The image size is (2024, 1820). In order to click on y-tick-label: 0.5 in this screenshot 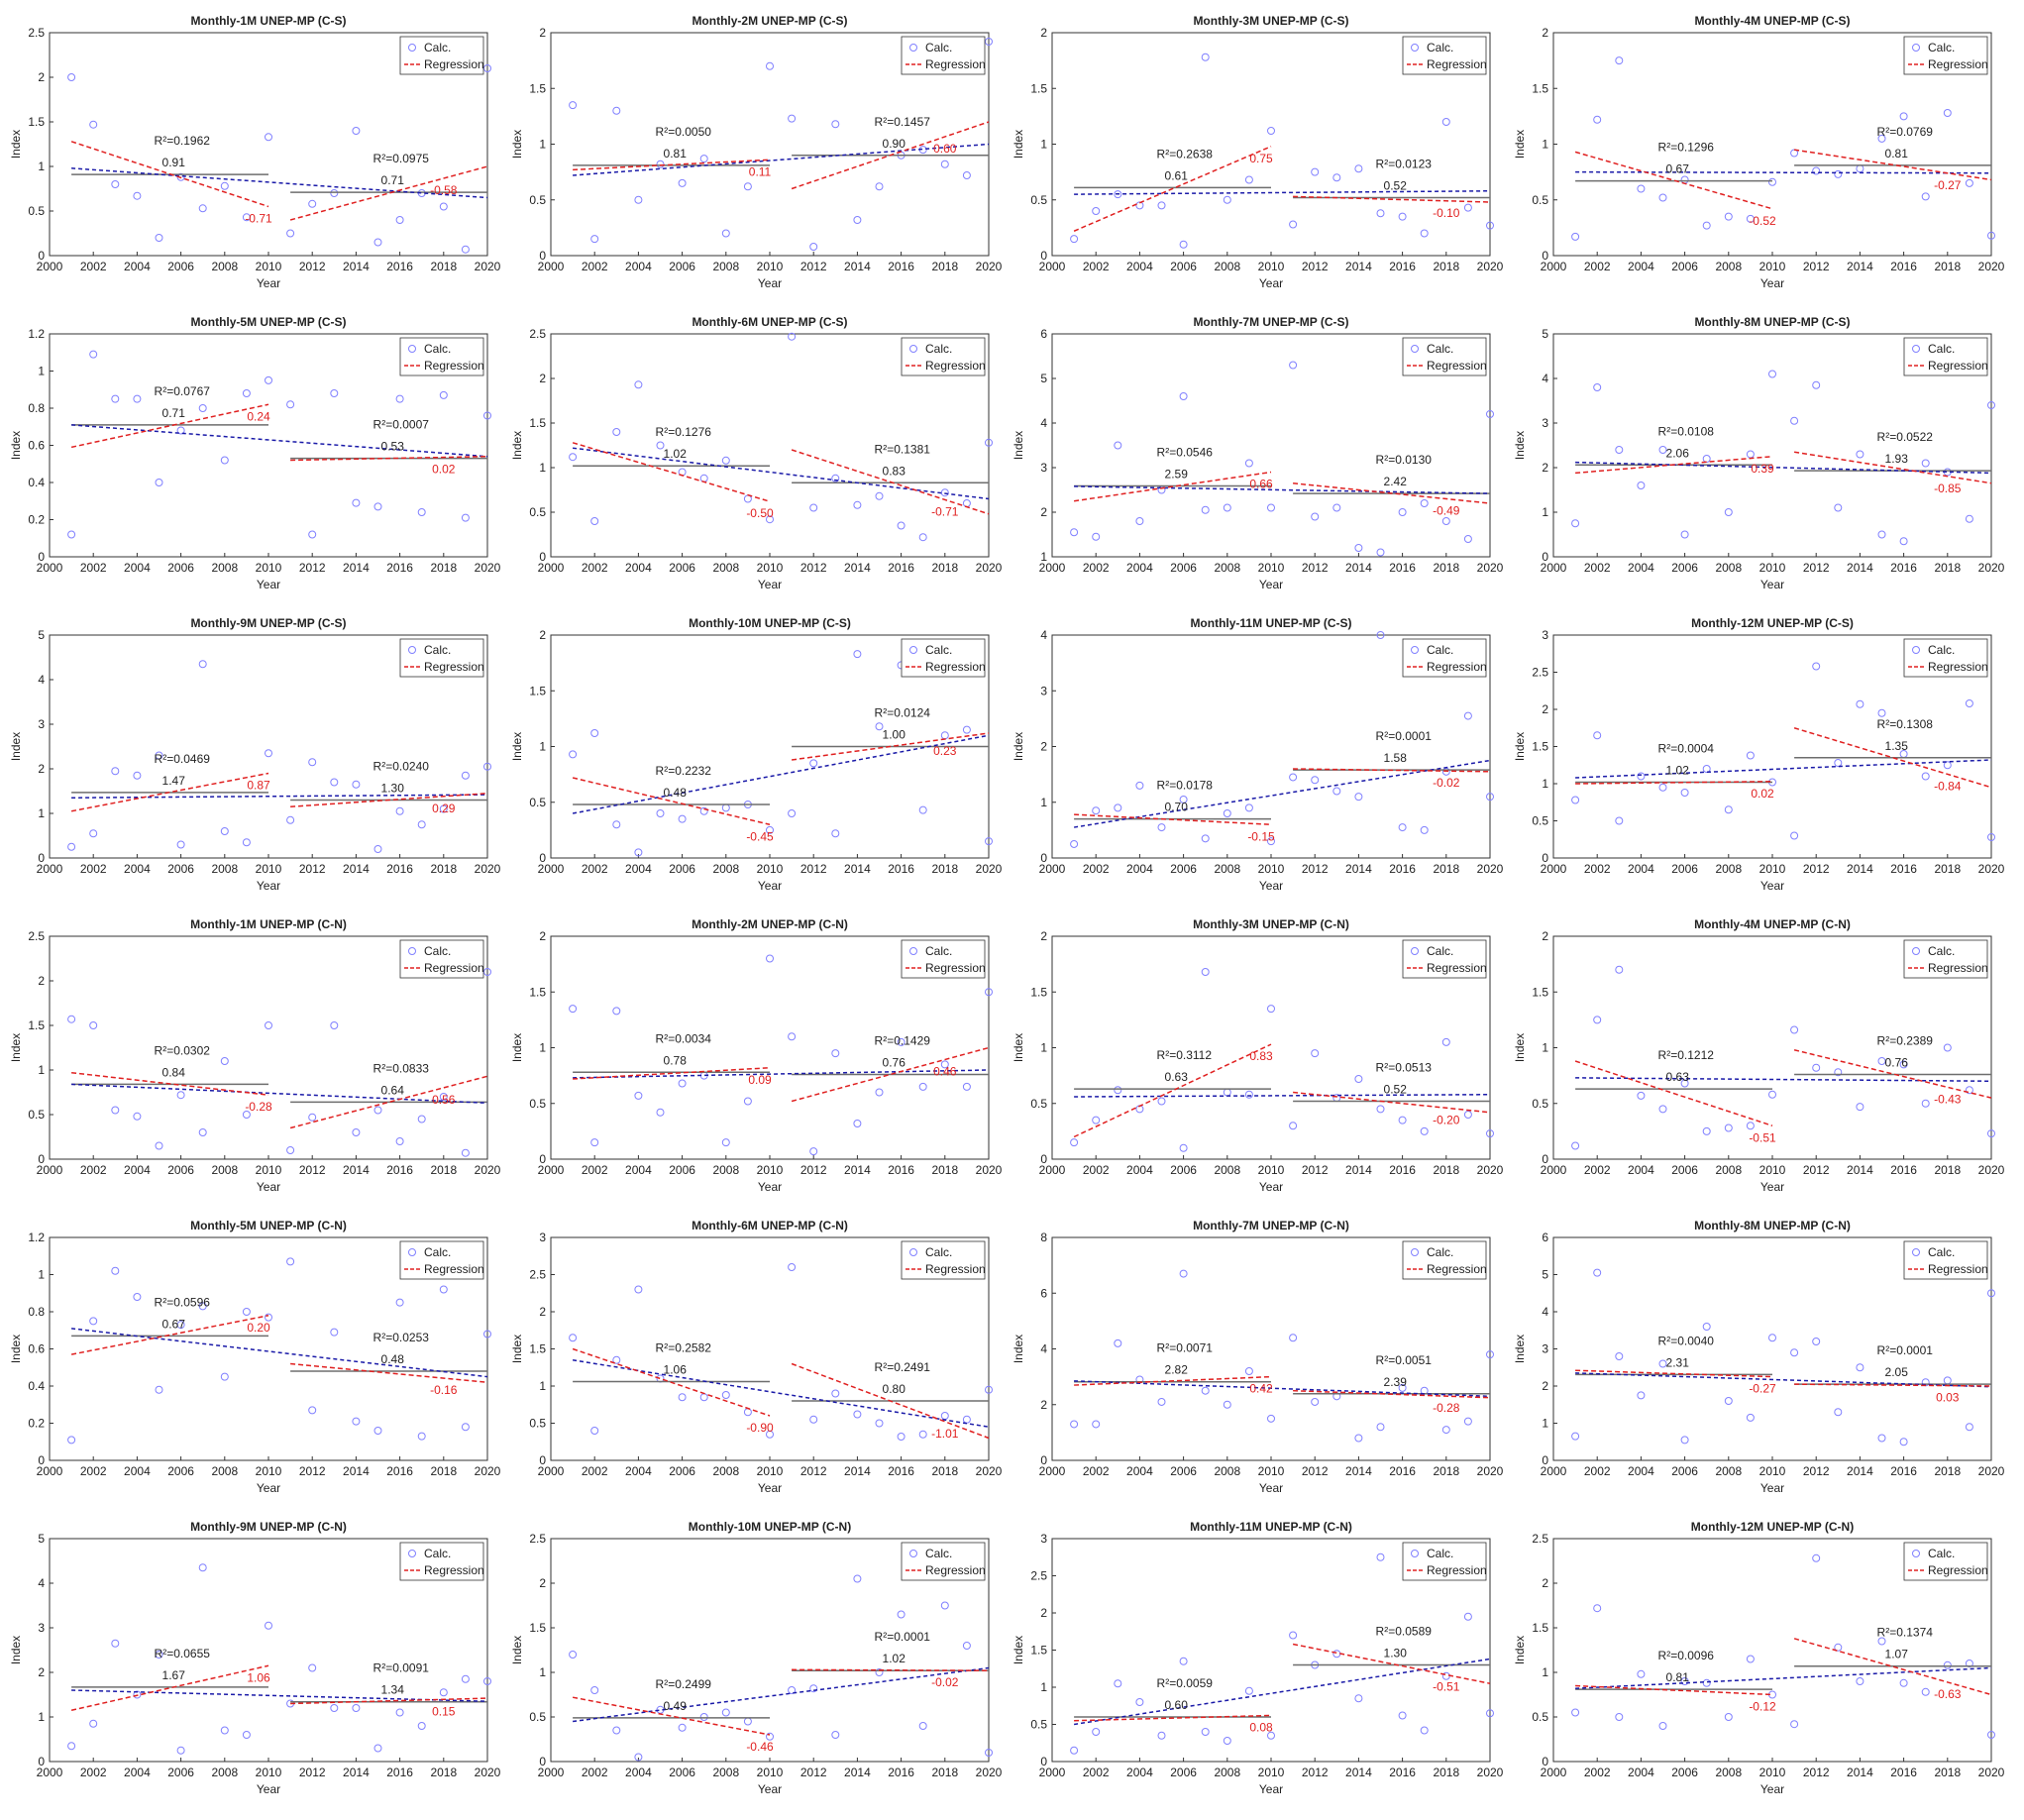, I will do `click(36, 211)`.